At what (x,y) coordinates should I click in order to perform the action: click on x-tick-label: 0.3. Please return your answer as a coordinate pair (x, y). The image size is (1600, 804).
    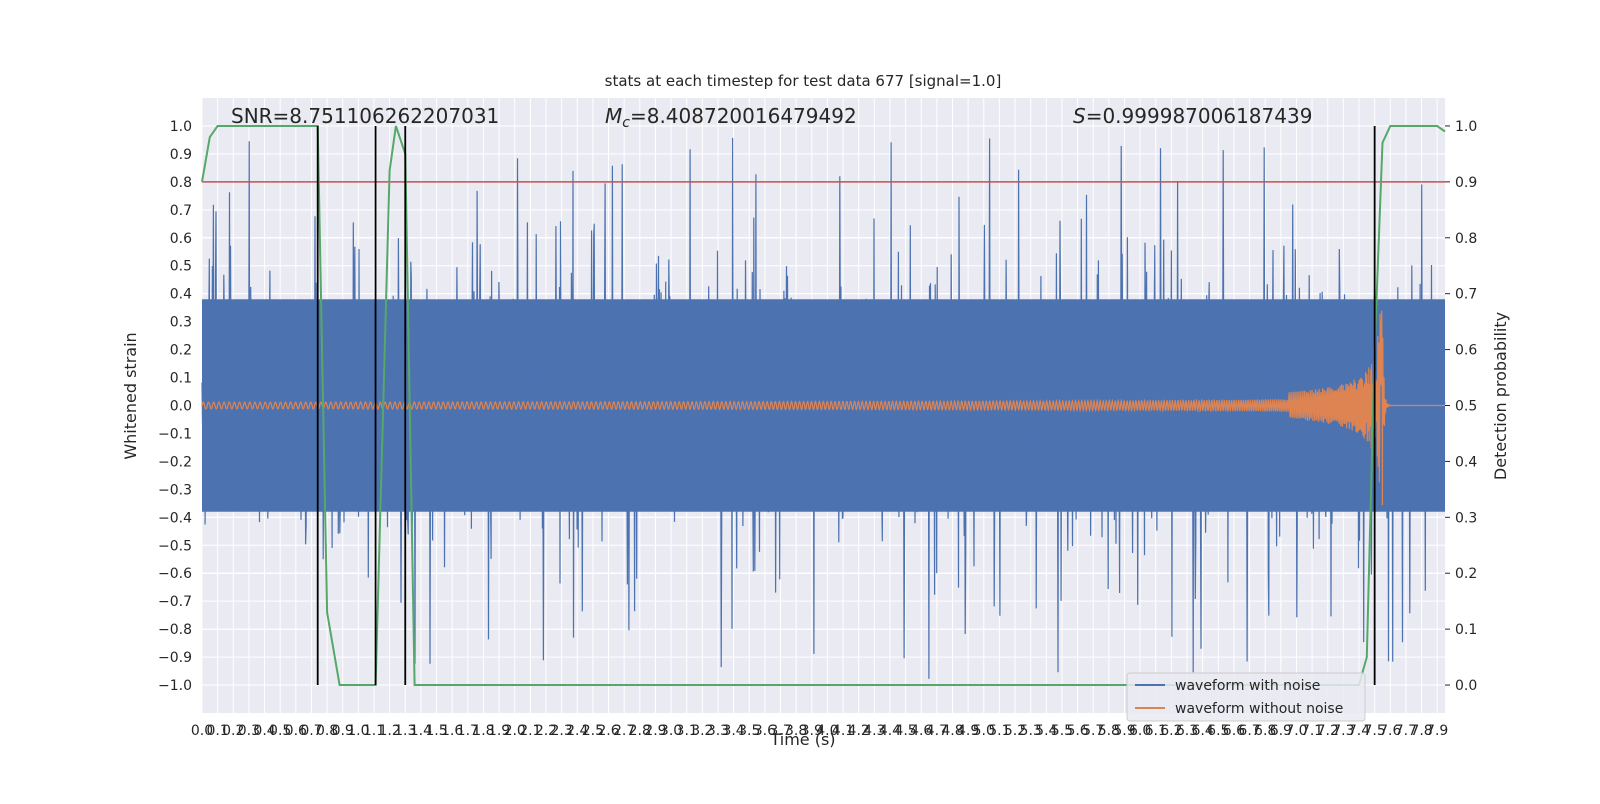
    Looking at the image, I should click on (249, 731).